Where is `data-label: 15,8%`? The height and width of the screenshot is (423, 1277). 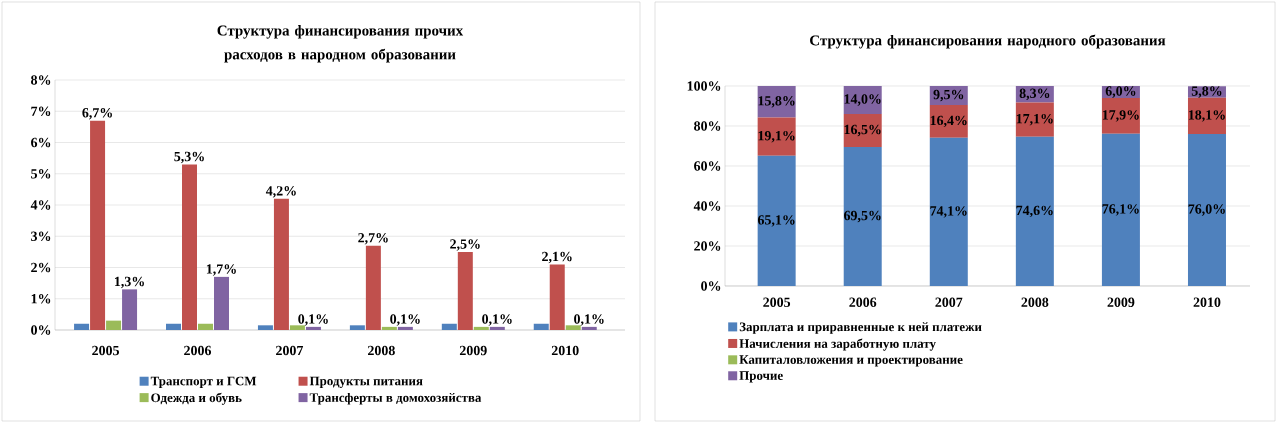
data-label: 15,8% is located at coordinates (776, 102).